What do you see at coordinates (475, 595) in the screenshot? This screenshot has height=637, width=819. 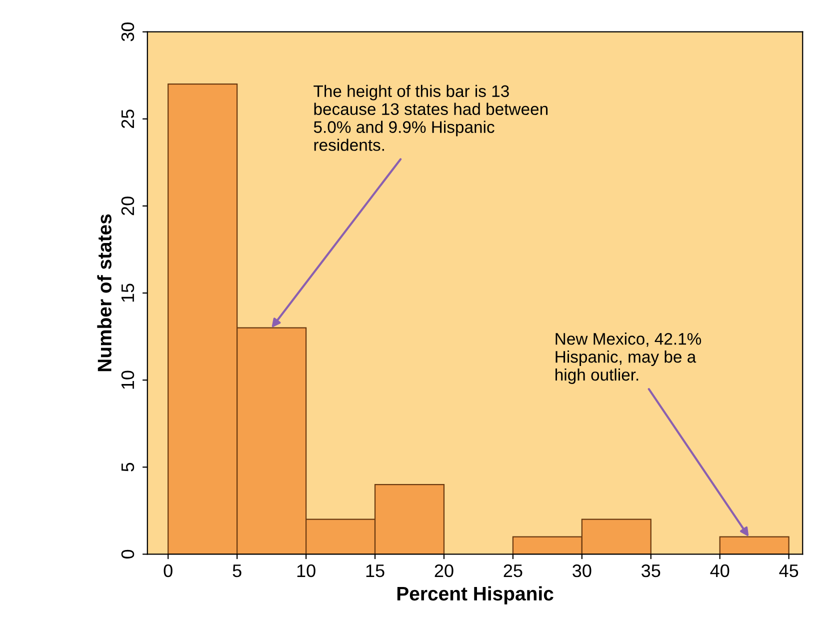 I see `x-axis-title: Percent Hispanic` at bounding box center [475, 595].